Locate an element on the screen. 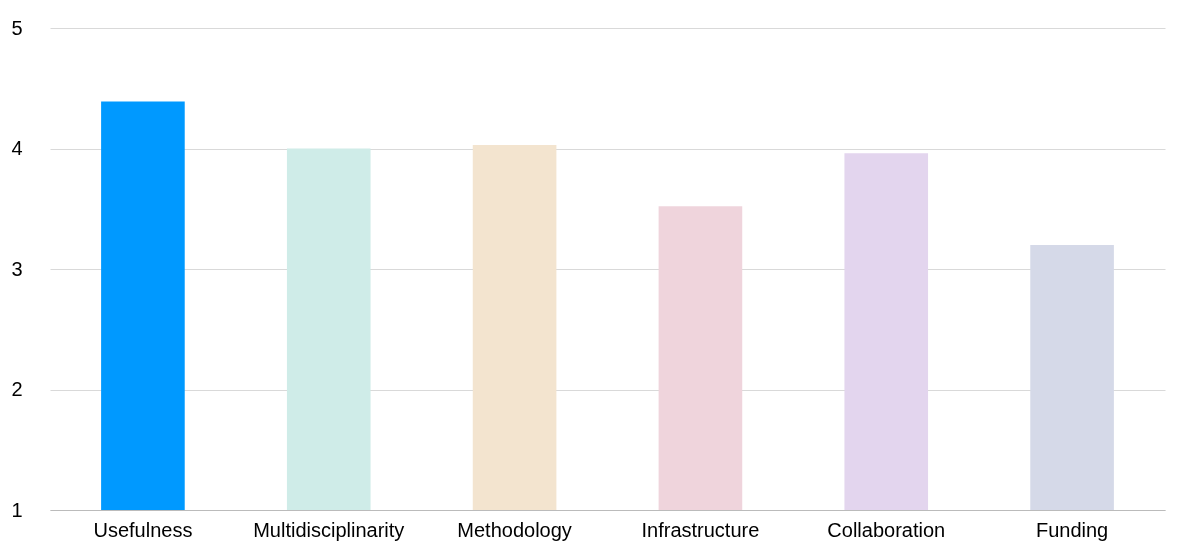 Image resolution: width=1182 pixels, height=560 pixels. y-tick-label: 1 is located at coordinates (17, 509).